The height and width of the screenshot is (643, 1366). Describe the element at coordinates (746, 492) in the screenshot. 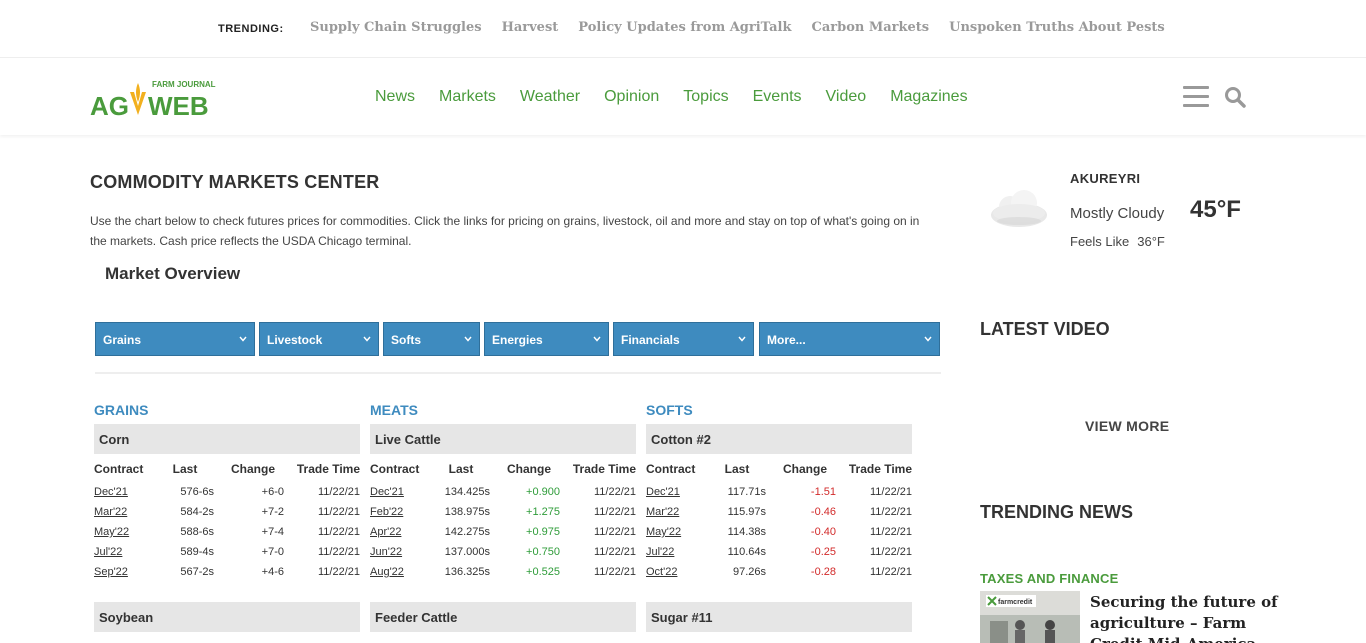

I see `last-price: 117.71s` at that location.